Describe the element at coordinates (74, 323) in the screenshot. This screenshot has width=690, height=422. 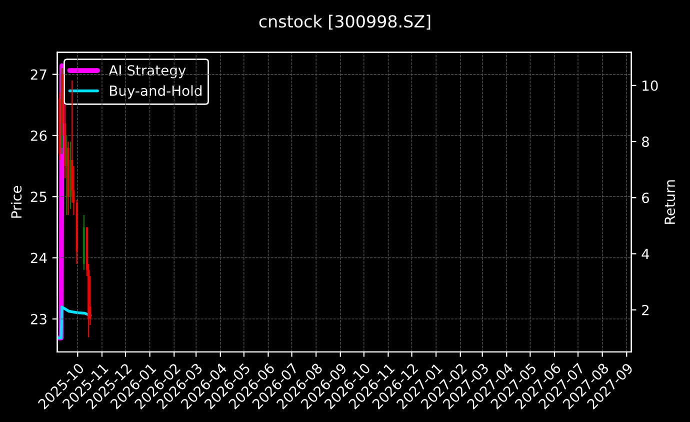
I see `line-series` at that location.